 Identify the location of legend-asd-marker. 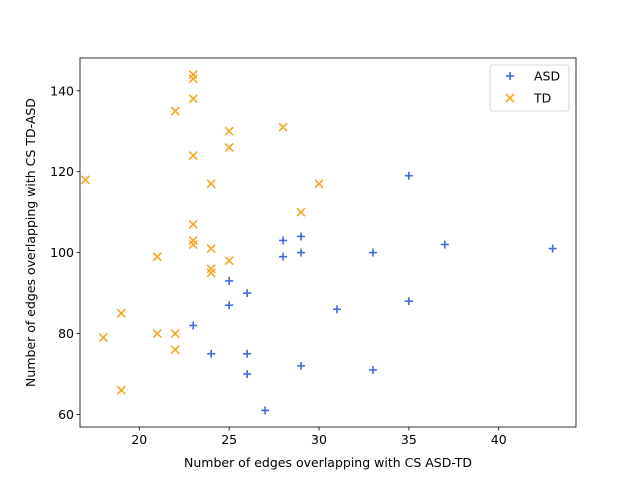
(510, 76).